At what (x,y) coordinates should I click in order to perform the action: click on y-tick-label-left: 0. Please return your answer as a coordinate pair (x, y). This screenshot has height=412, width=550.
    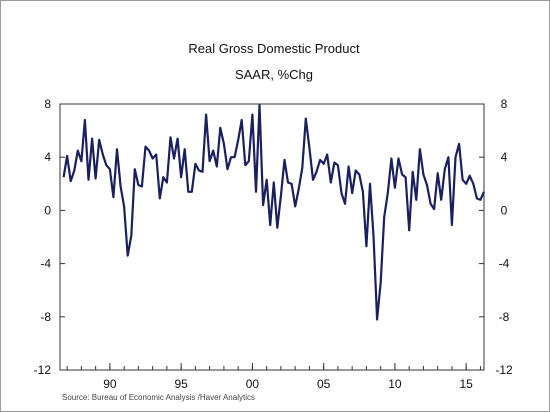
    Looking at the image, I should click on (47, 210).